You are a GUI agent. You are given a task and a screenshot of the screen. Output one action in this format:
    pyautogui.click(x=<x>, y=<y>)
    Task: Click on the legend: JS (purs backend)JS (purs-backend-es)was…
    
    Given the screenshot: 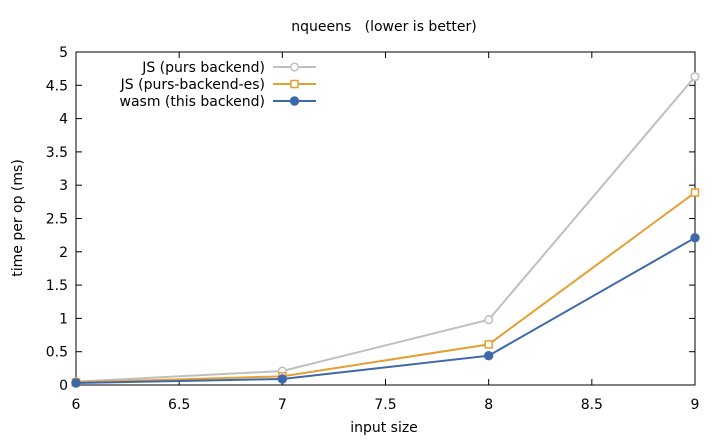 What is the action you would take?
    pyautogui.click(x=218, y=85)
    